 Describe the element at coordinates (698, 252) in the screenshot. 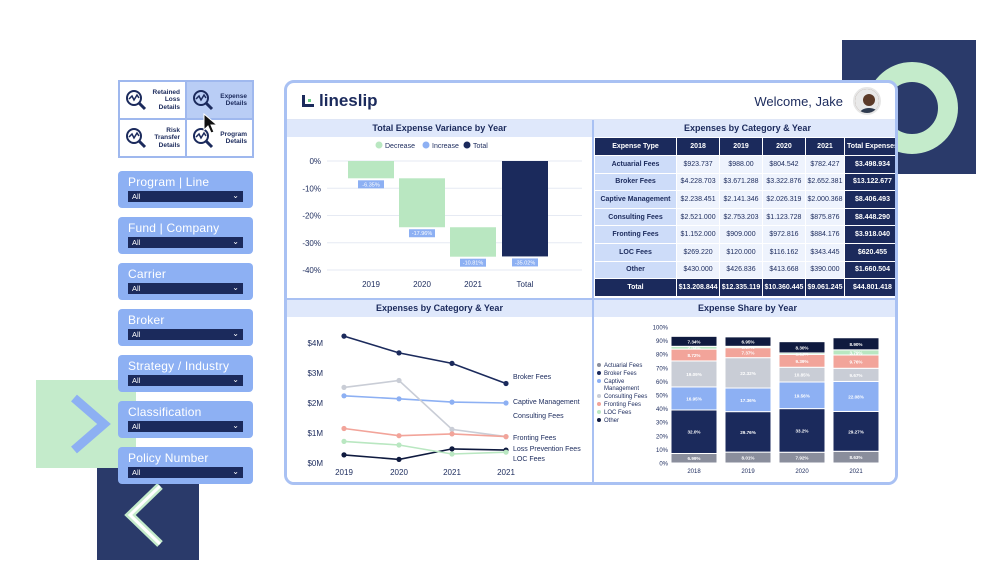

I see `table-cell: $269.220` at that location.